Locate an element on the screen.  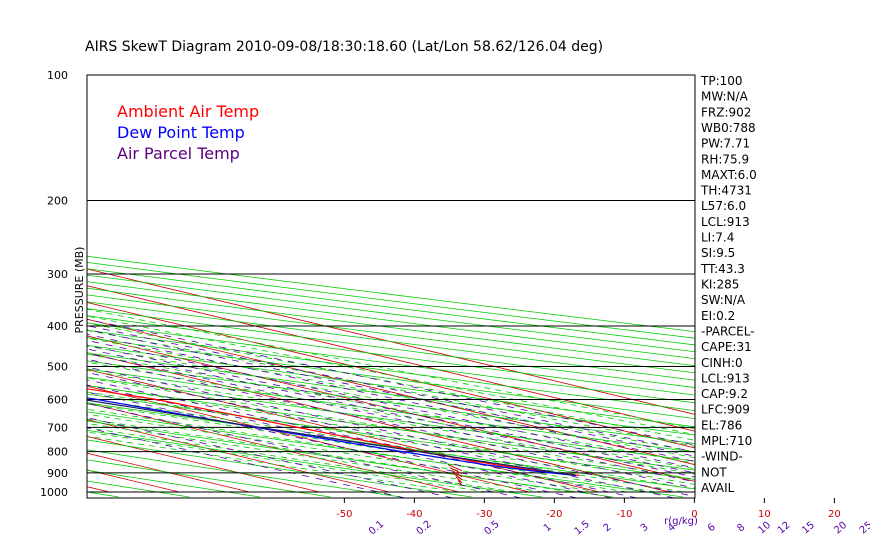
mixing-ratio-label: 3 is located at coordinates (645, 528).